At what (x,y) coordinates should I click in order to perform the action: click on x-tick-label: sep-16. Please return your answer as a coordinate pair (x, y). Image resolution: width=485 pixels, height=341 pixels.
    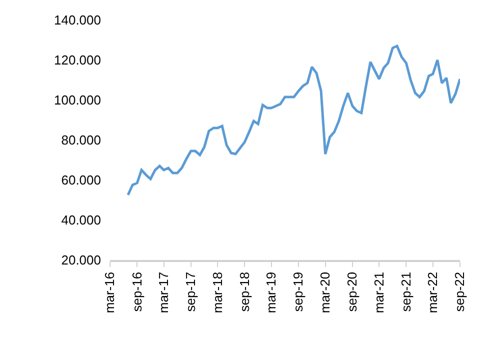
    Looking at the image, I should click on (136, 292).